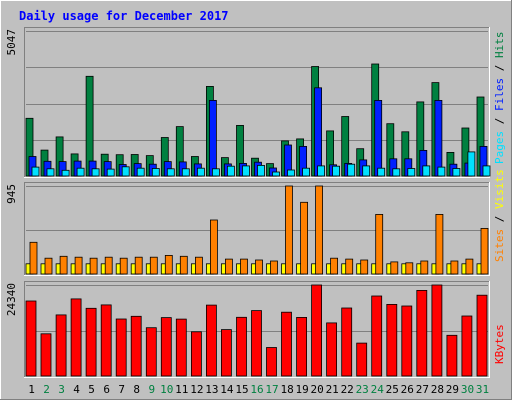 Image resolution: width=512 pixels, height=400 pixels. Describe the element at coordinates (437, 389) in the screenshot. I see `day-label: 28` at that location.